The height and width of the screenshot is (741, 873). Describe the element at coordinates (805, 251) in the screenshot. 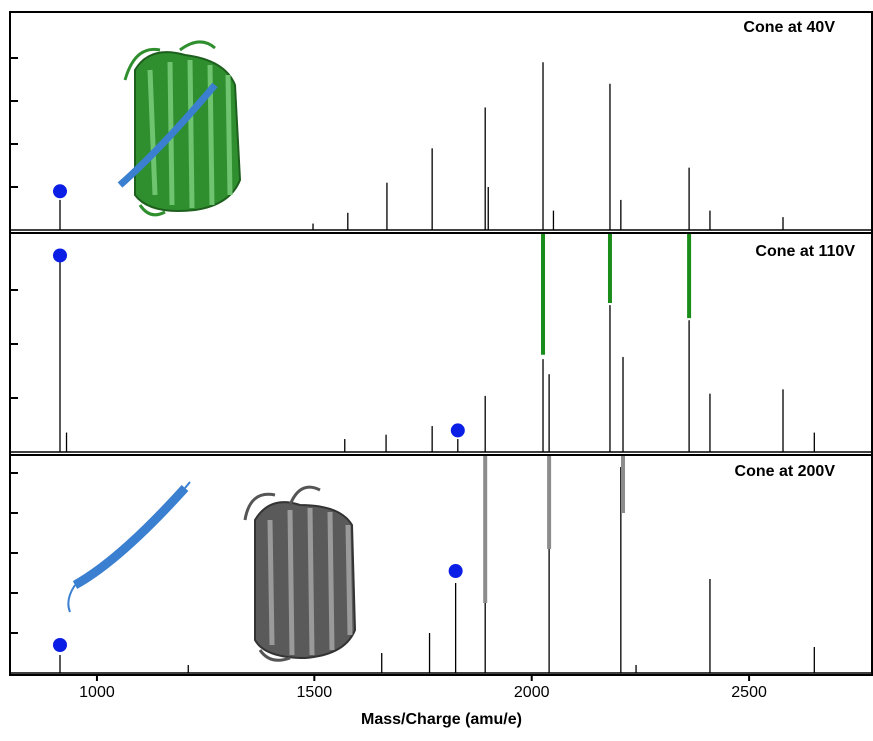

I see `panel-title: Cone at 110V` at that location.